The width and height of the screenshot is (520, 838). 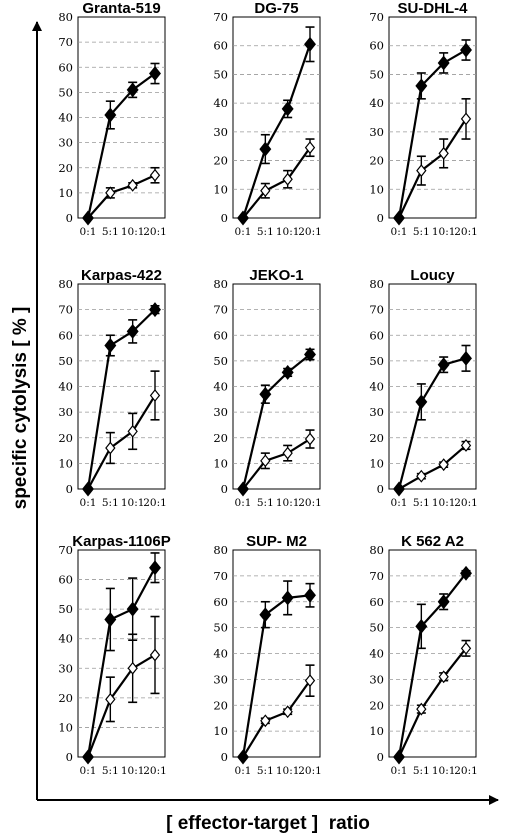 What do you see at coordinates (121, 8) in the screenshot?
I see `panel-title: Granta-519` at bounding box center [121, 8].